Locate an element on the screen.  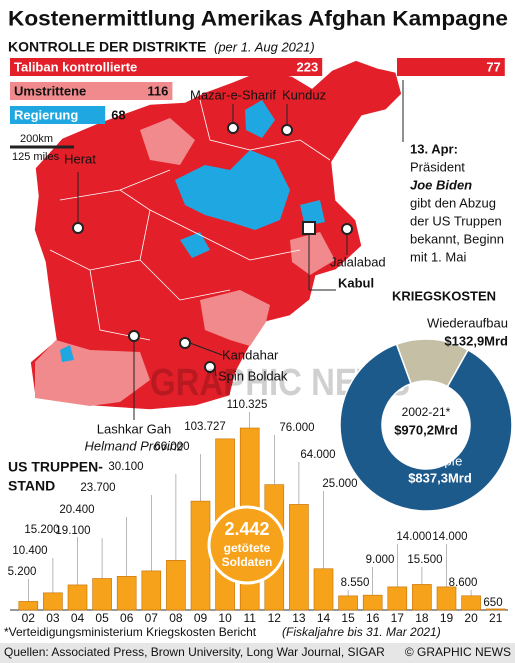
province-label: Helmand Provinz is located at coordinates (134, 445).